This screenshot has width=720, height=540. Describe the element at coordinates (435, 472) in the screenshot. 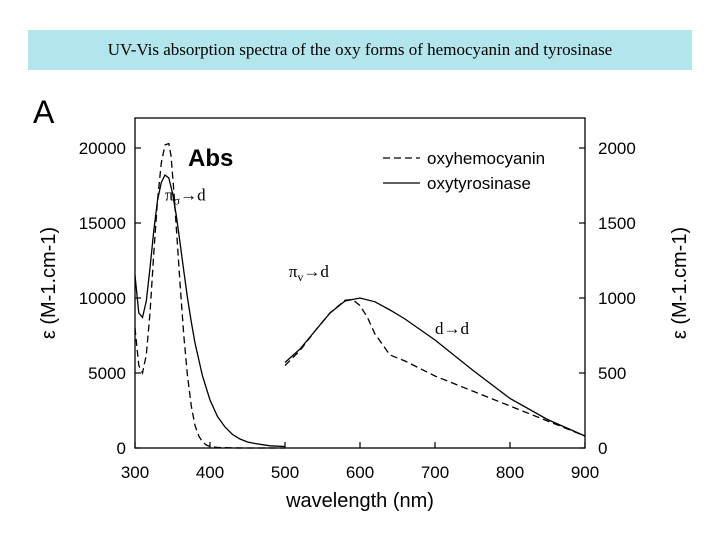

I see `x-tick-label-700: 700` at that location.